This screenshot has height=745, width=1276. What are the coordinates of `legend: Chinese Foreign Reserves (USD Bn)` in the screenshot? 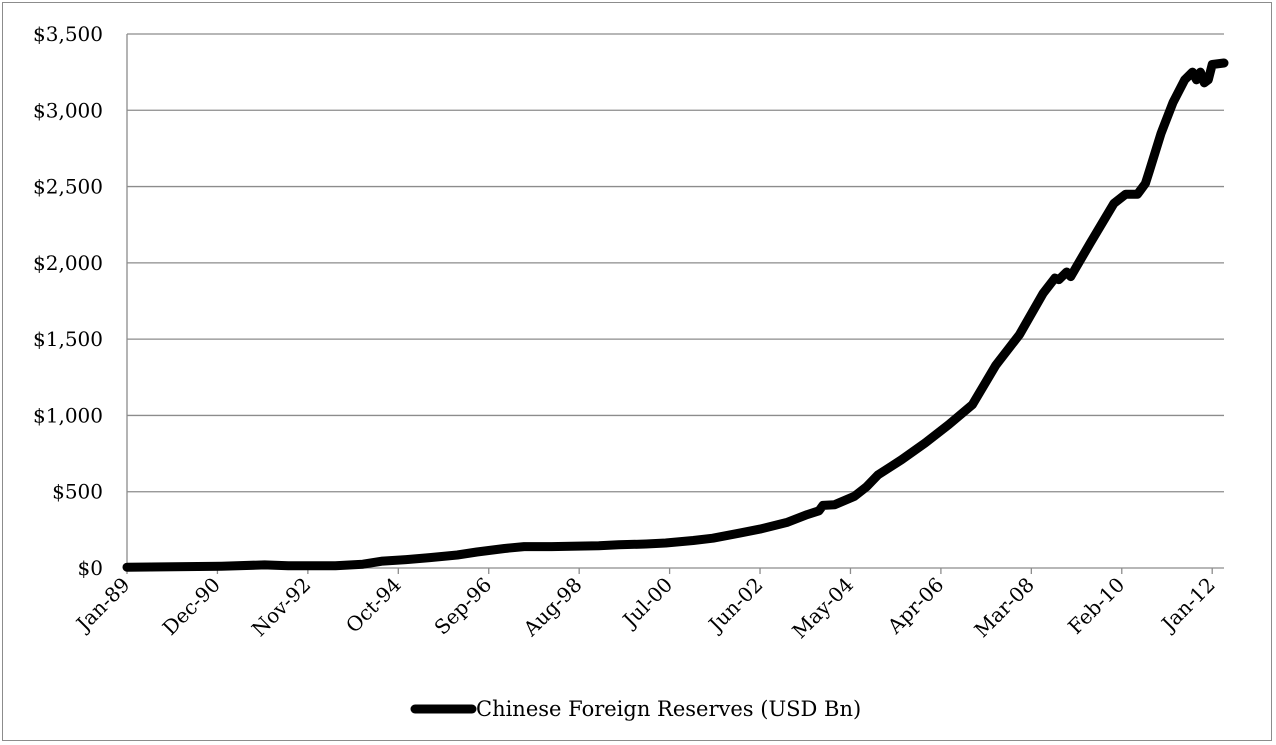 It's located at (635, 709).